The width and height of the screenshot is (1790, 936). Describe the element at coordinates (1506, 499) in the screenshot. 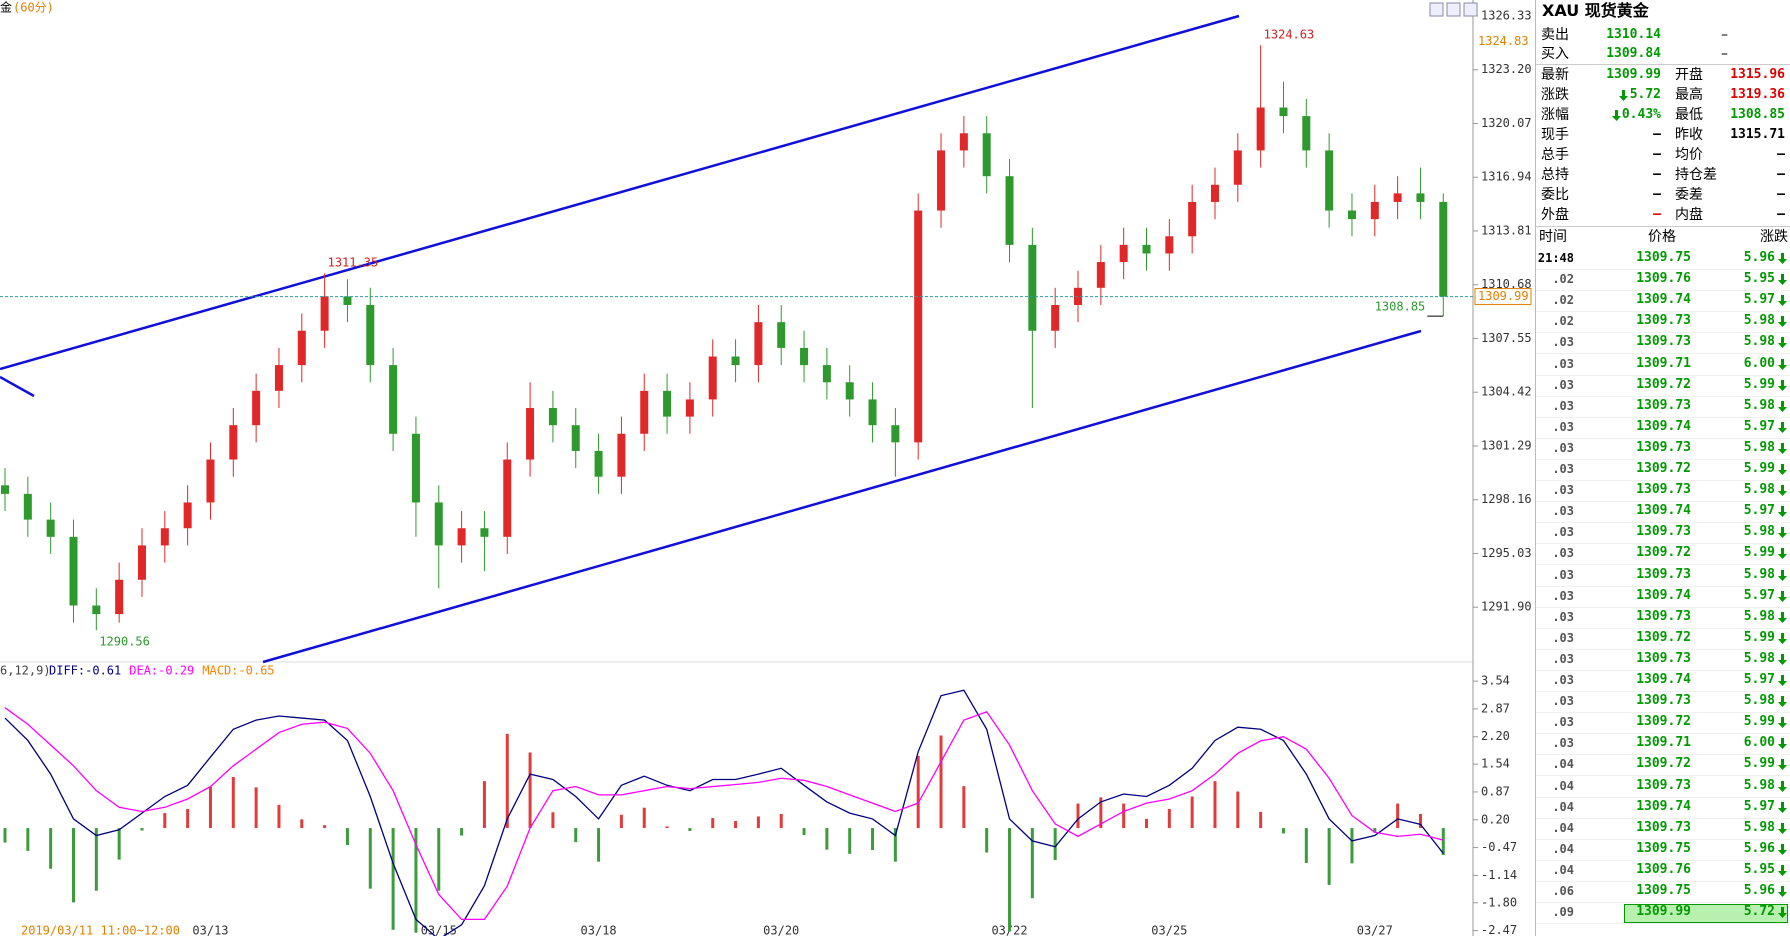

I see `y-tick-label: 1298.16` at that location.